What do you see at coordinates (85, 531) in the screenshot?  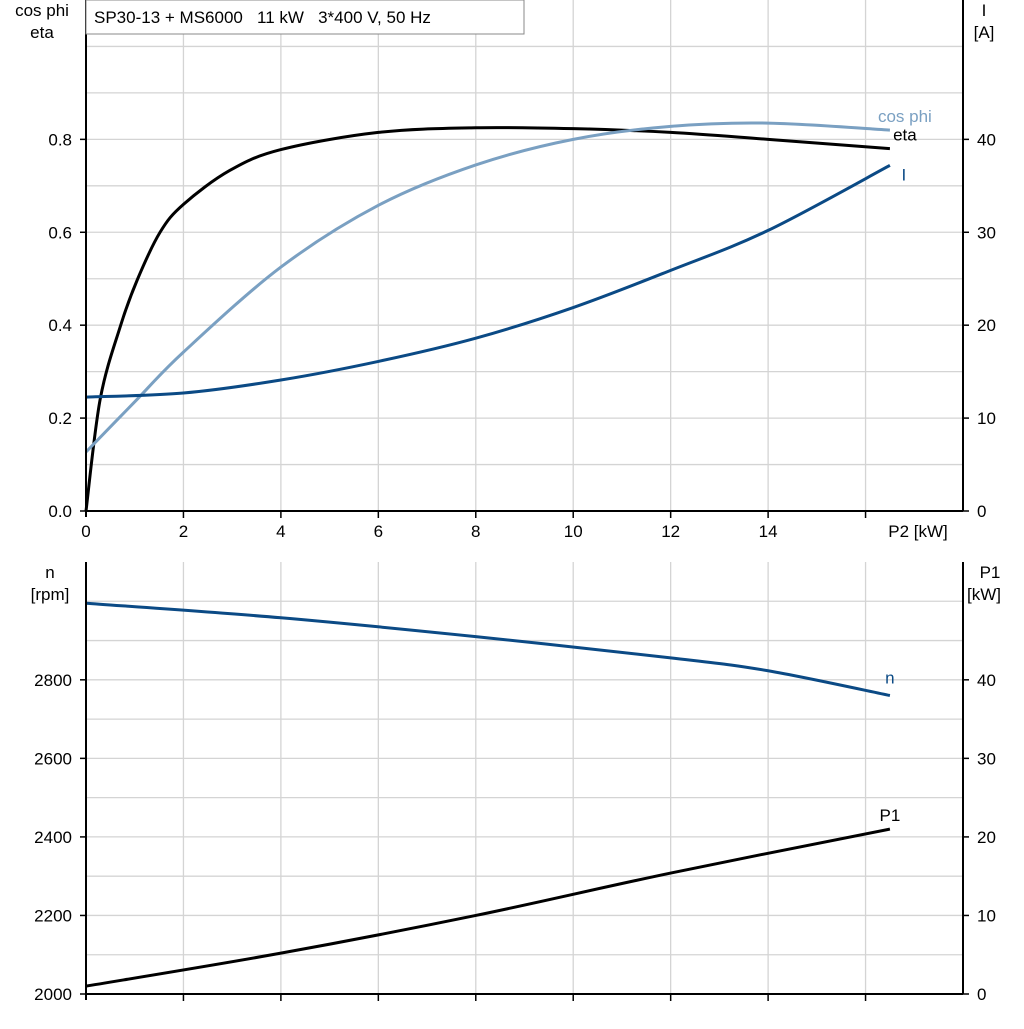 I see `x-tick-label: 0` at bounding box center [85, 531].